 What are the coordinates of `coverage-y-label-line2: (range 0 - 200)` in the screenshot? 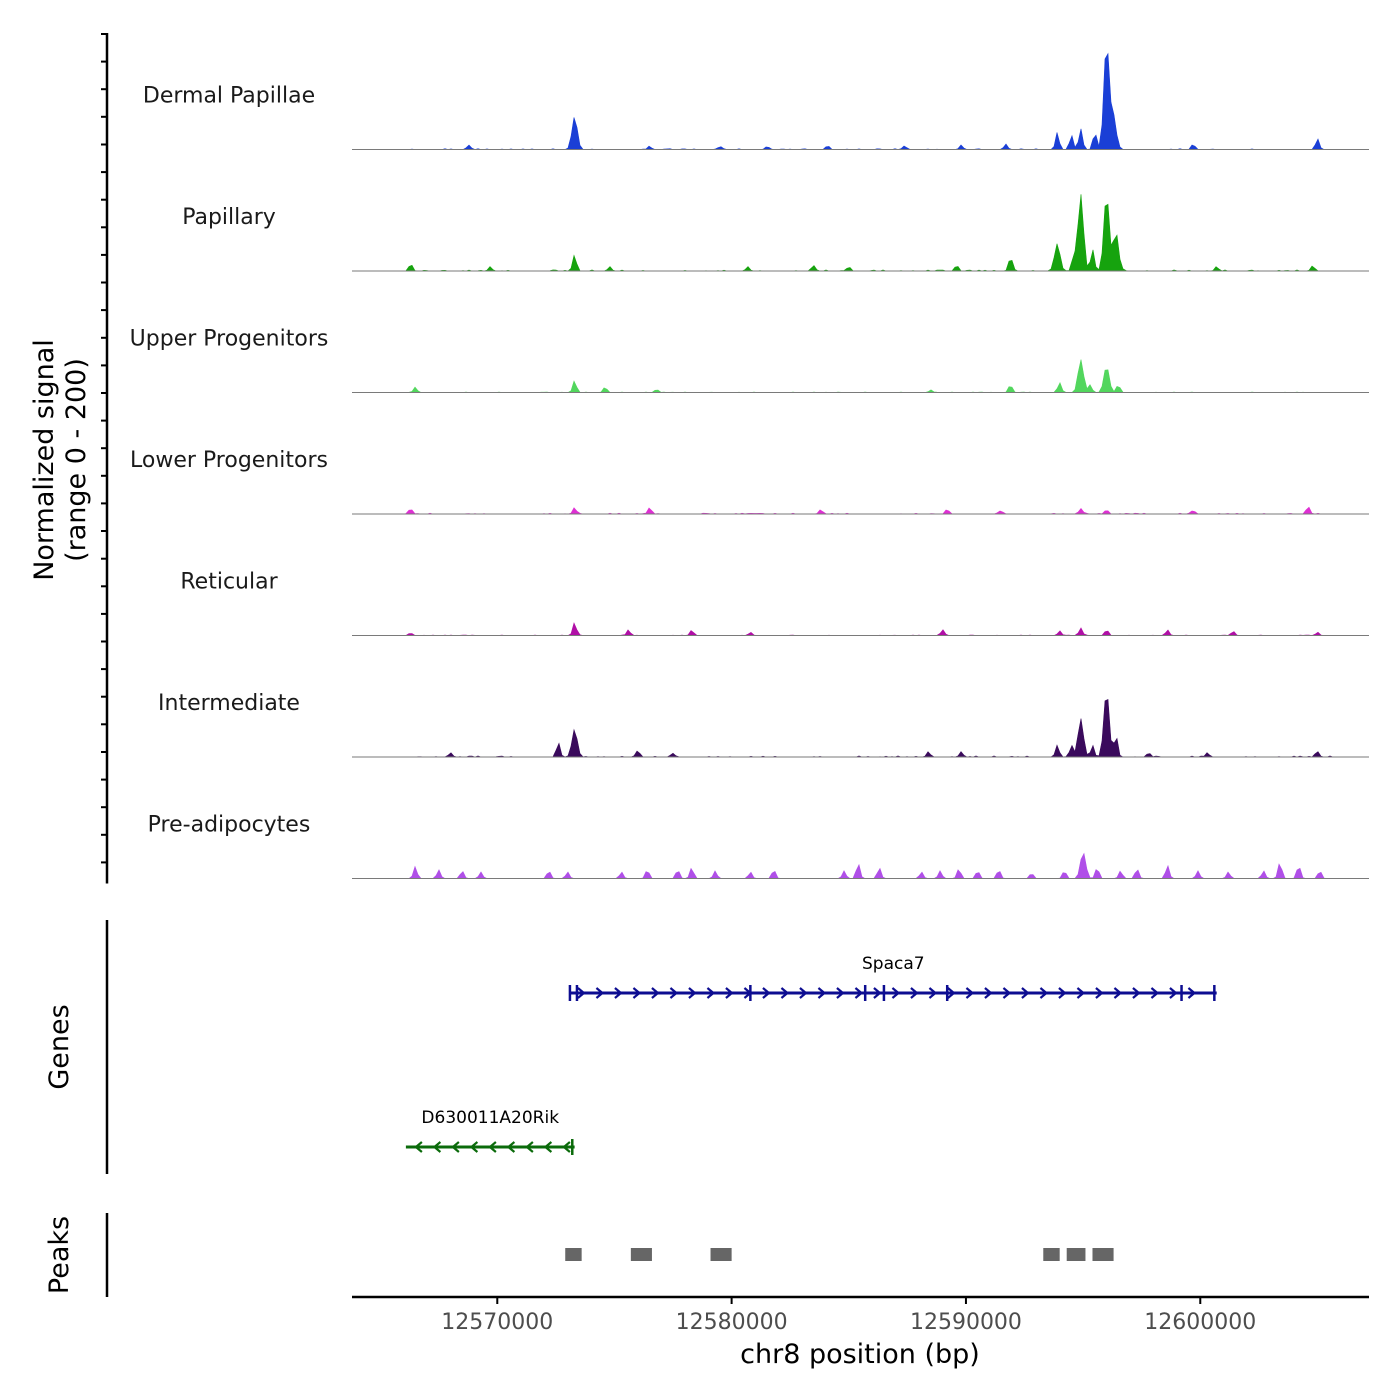 It's located at (76, 460).